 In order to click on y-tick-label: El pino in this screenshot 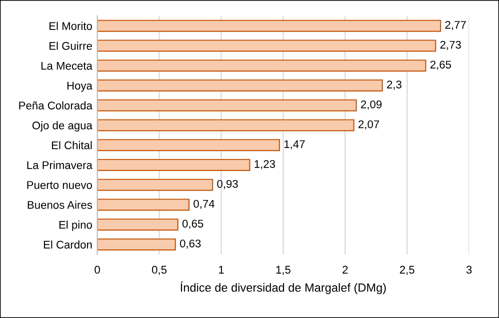, I will do `click(75, 225)`.